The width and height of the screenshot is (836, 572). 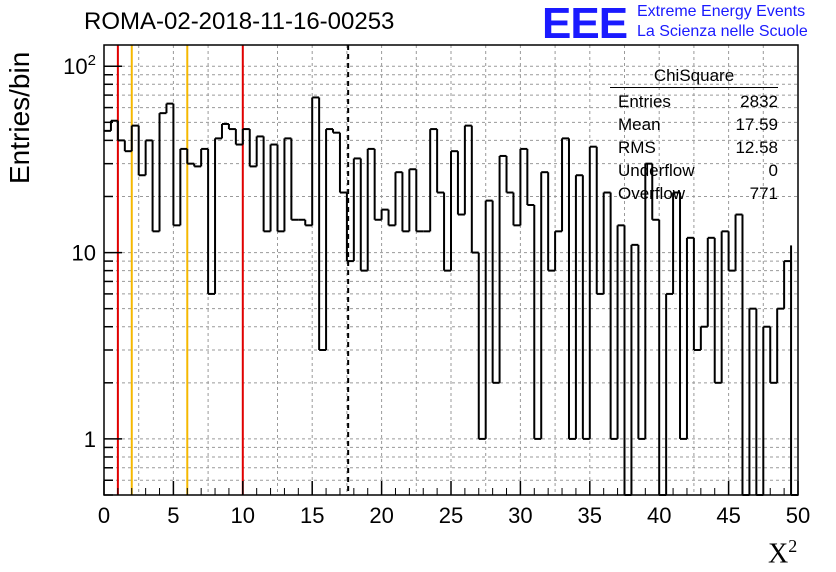 I want to click on logo-line-2: La Scienza nelle Scuole, so click(x=722, y=31).